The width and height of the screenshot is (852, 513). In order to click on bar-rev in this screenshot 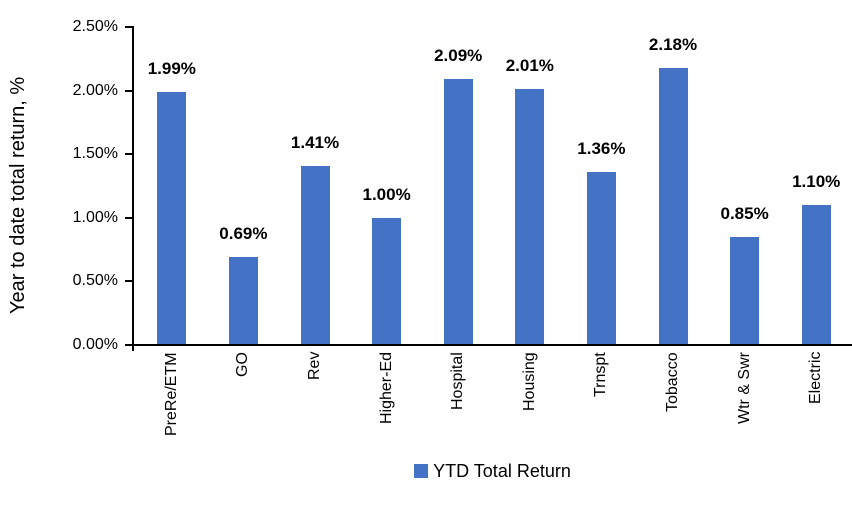, I will do `click(315, 255)`.